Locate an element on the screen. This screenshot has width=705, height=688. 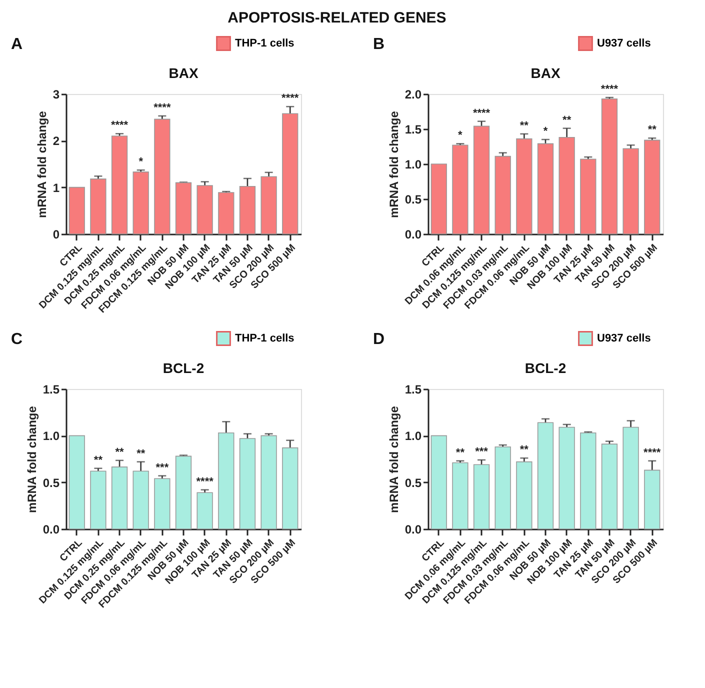
y-tick-label: 3 is located at coordinates (56, 95).